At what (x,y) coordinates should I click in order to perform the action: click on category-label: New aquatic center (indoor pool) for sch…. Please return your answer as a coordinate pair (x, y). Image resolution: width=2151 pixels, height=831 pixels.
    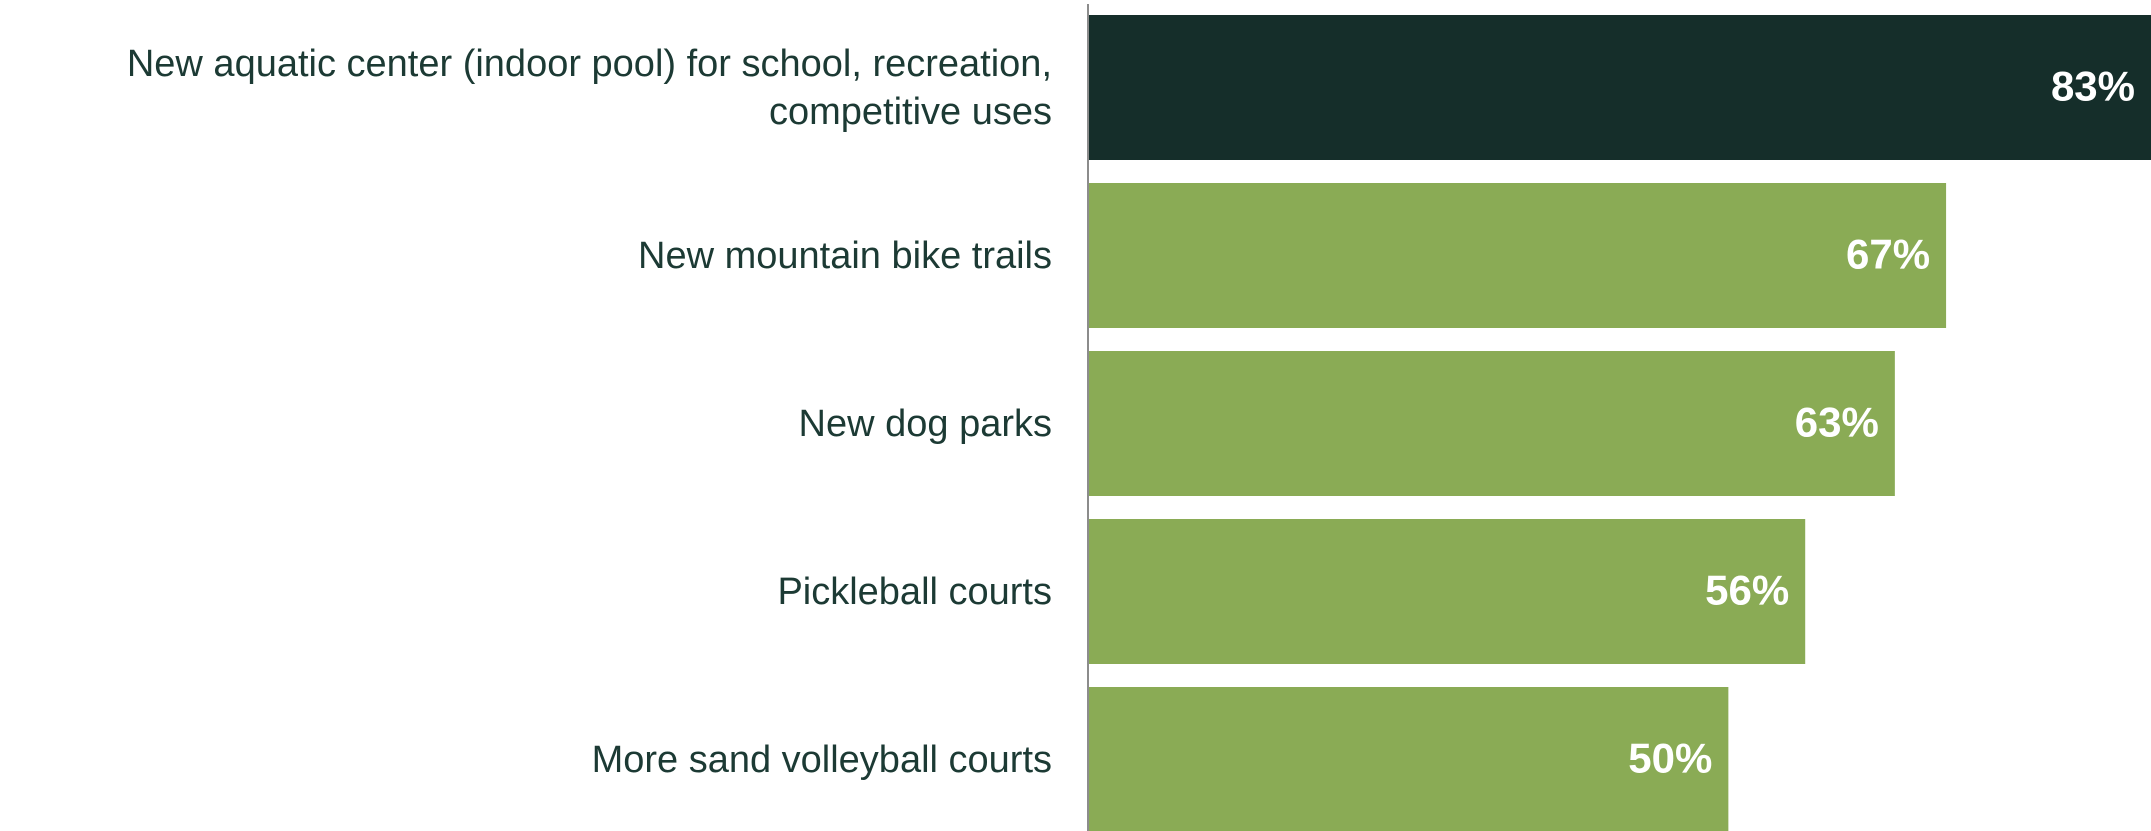
    Looking at the image, I should click on (589, 87).